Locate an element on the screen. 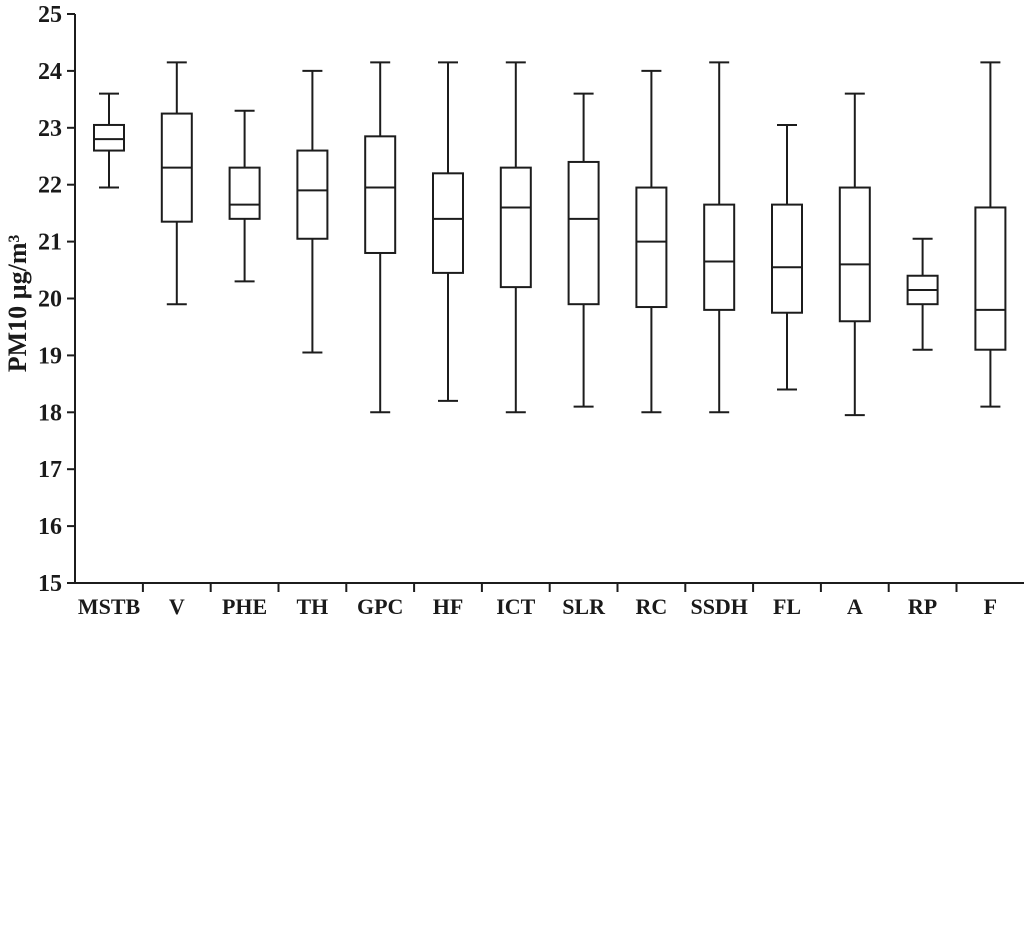  y-tick-label: 24 is located at coordinates (50, 72).